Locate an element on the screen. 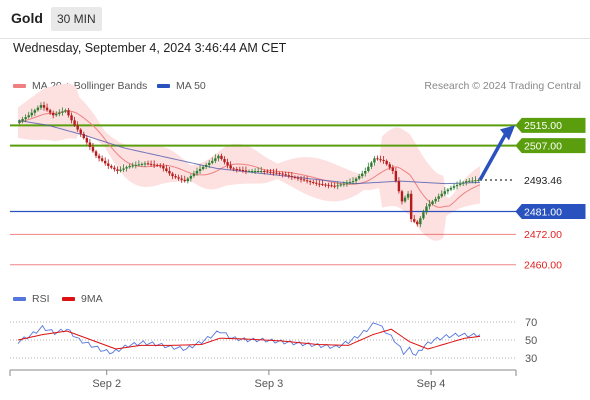 The width and height of the screenshot is (590, 400). research-credit: Research © 2024 Trading Central is located at coordinates (502, 86).